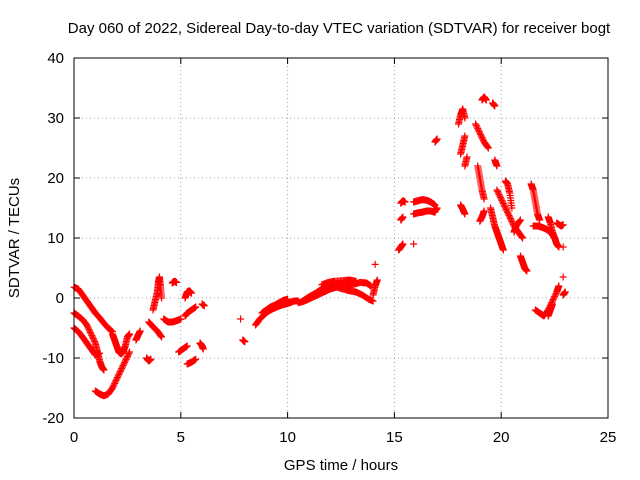 This screenshot has height=480, width=640. What do you see at coordinates (608, 437) in the screenshot?
I see `x-tick-label: 25` at bounding box center [608, 437].